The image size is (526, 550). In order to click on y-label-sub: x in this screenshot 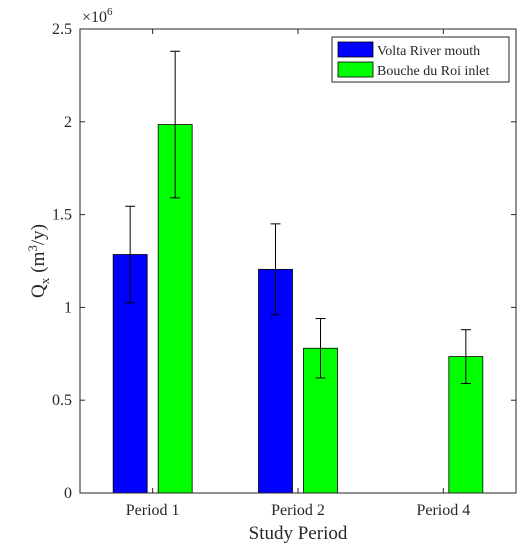, I will do `click(44, 280)`.